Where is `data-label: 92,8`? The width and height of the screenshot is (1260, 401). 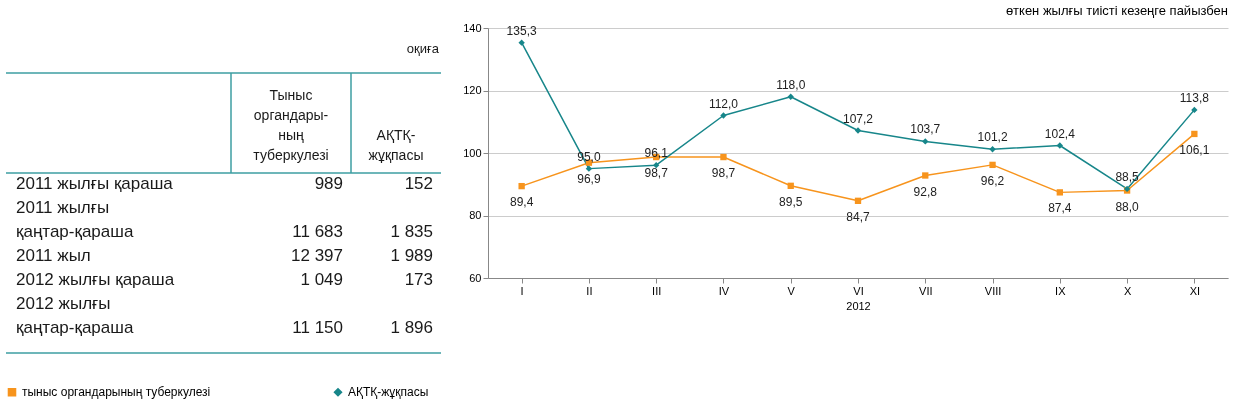
data-label: 92,8 is located at coordinates (925, 191).